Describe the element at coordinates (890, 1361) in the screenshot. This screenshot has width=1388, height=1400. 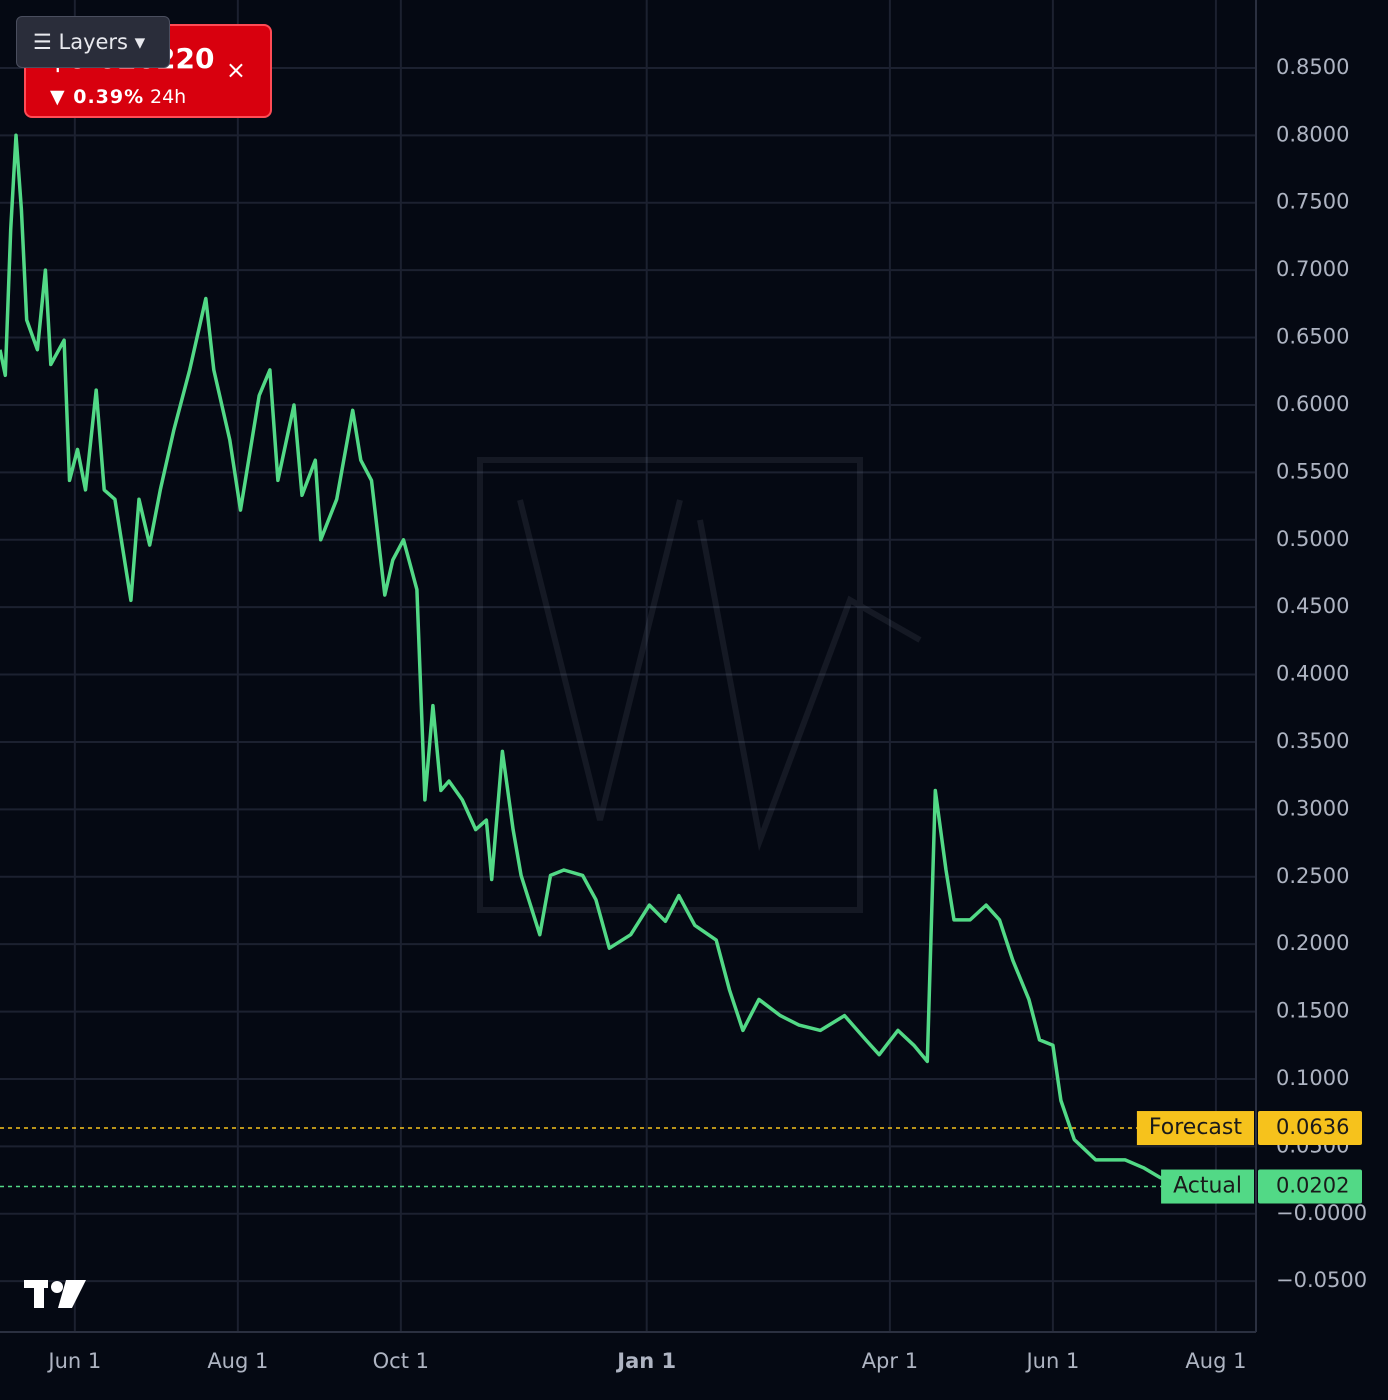
I see `x-tick-label: Apr 1` at that location.